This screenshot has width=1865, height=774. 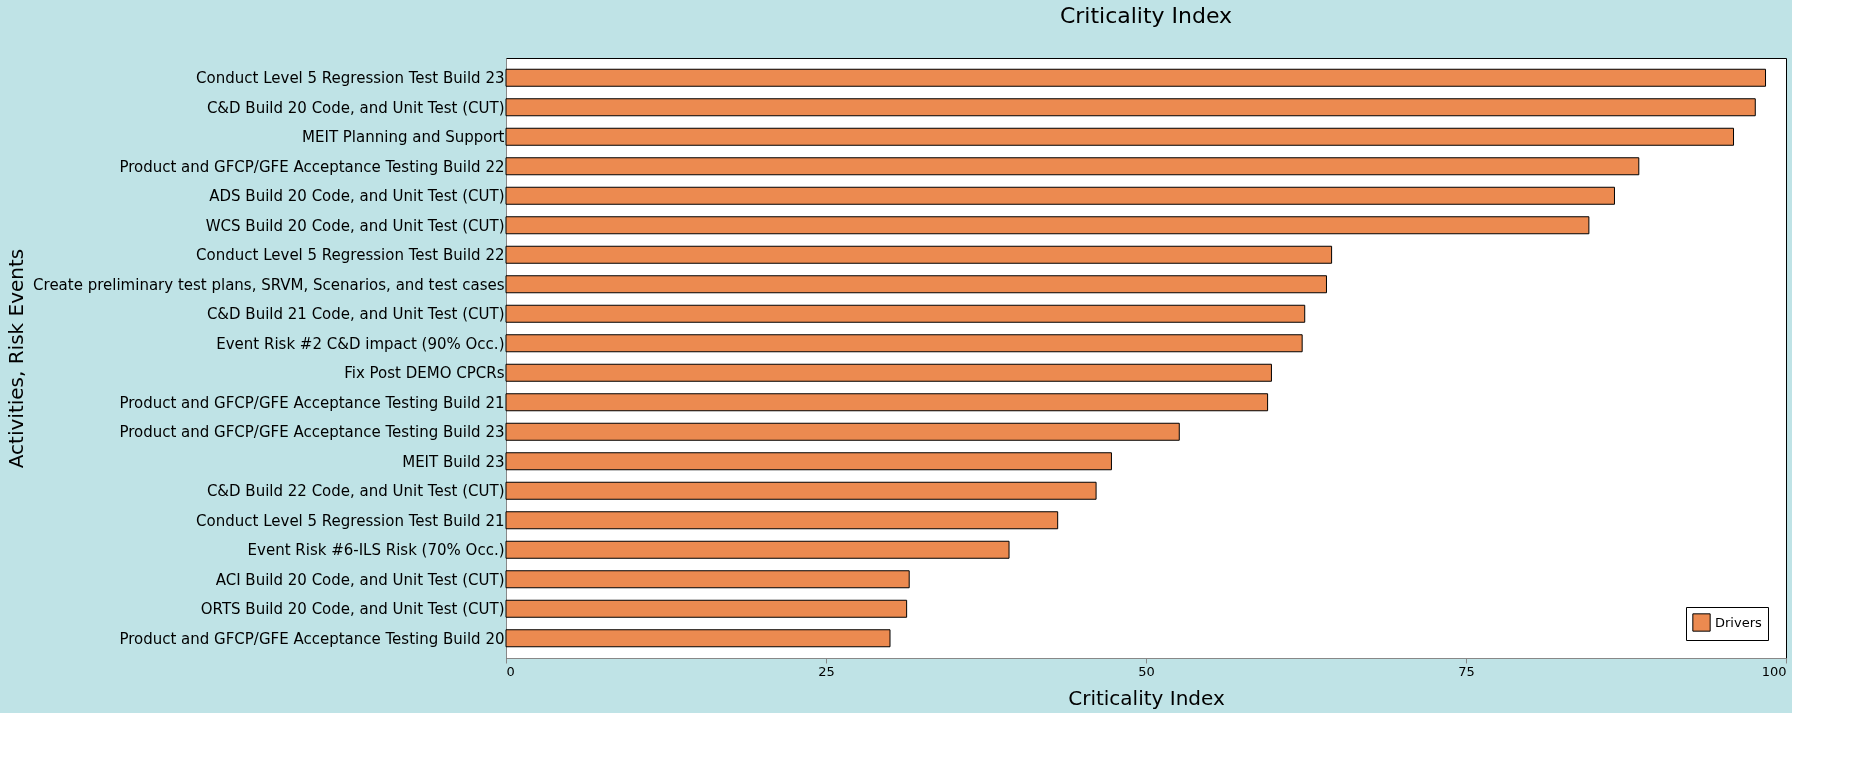 I want to click on x-tick-label: 75, so click(x=1466, y=671).